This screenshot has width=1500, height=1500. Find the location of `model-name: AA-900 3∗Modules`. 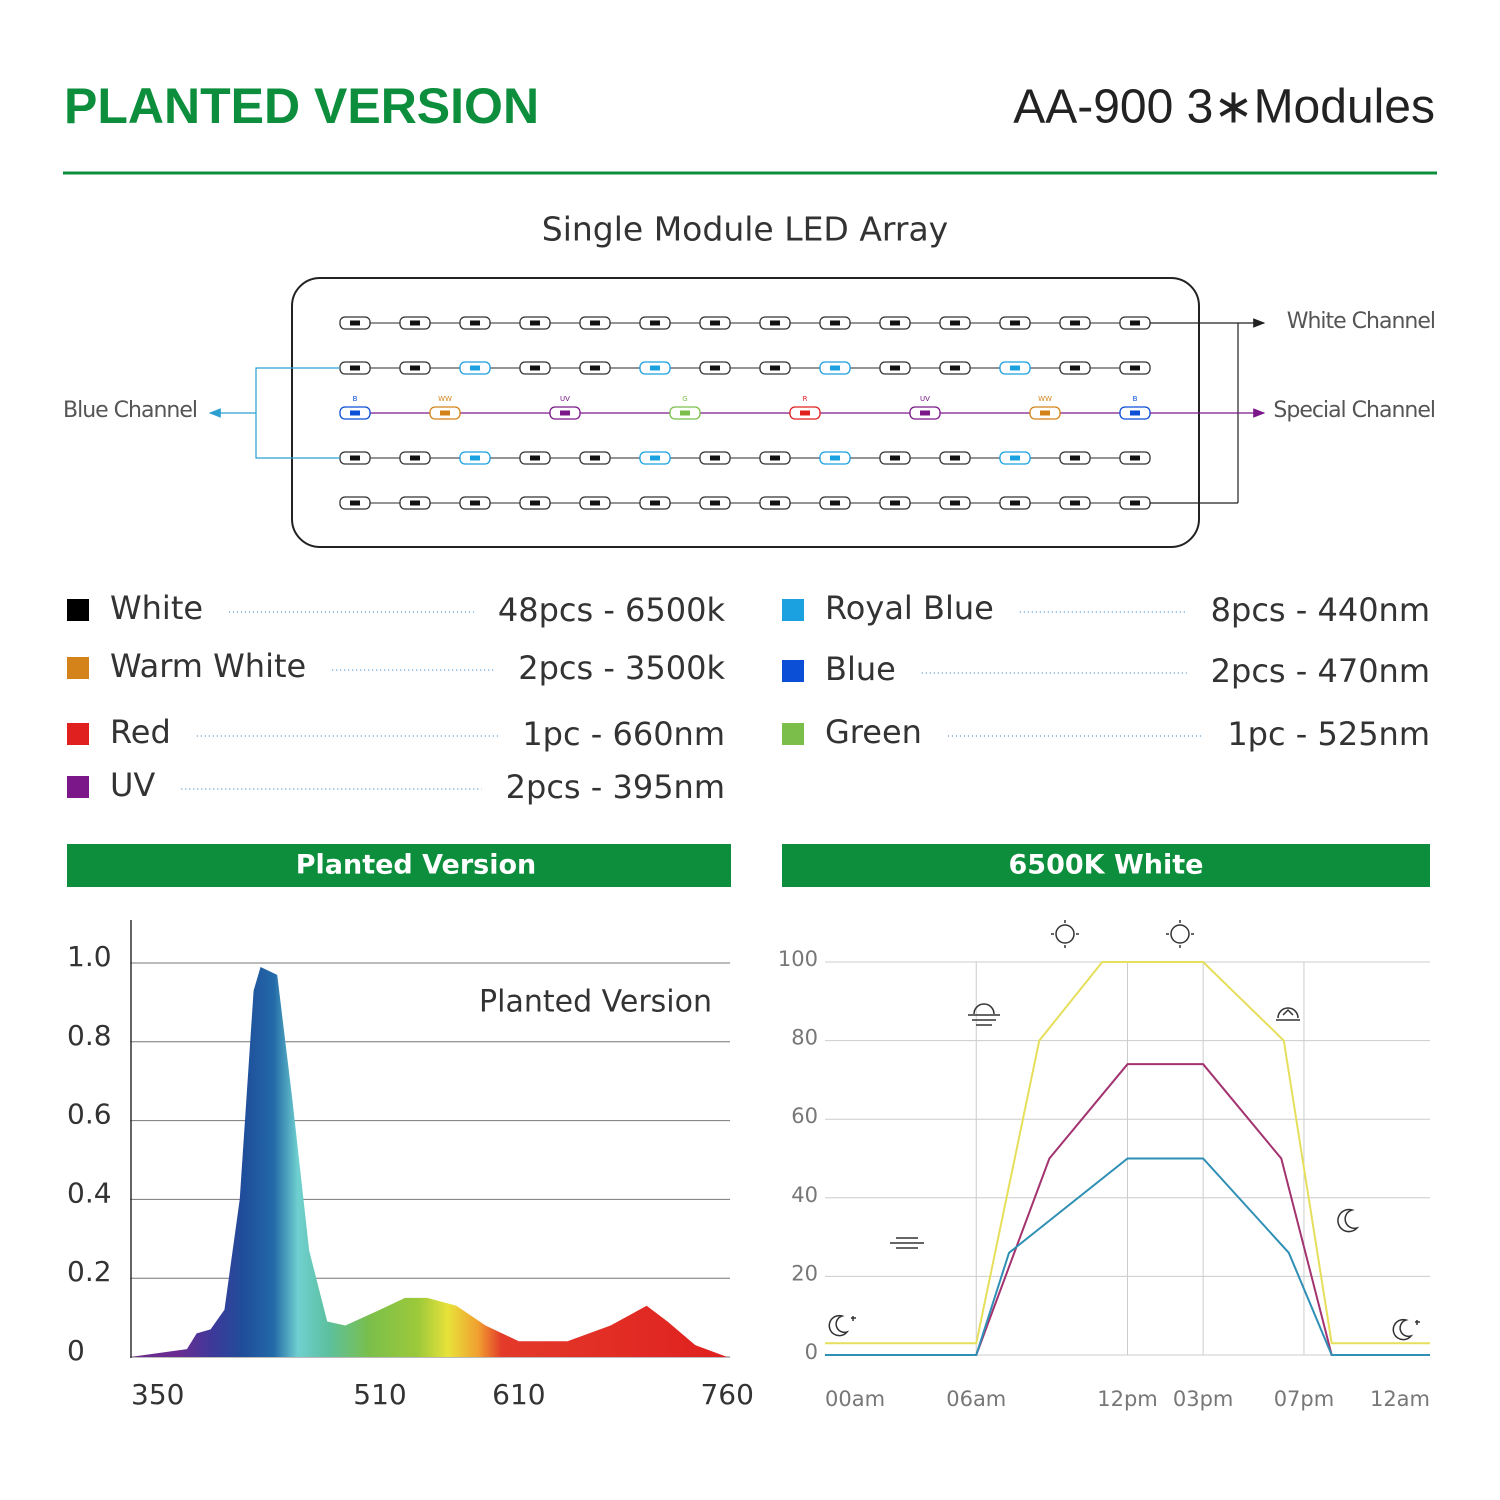

model-name: AA-900 3∗Modules is located at coordinates (1224, 107).